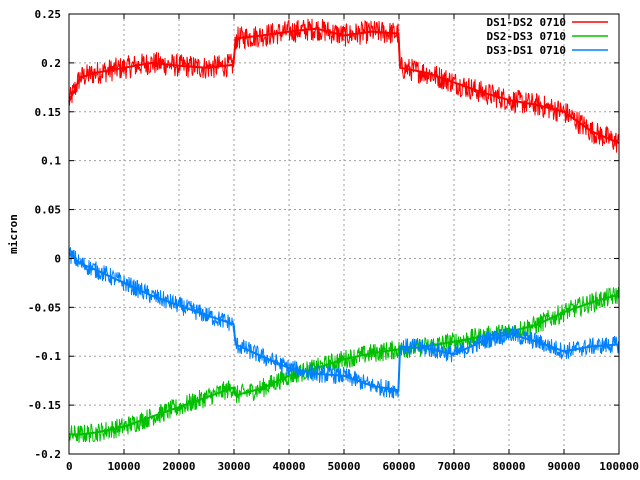 The width and height of the screenshot is (640, 480). What do you see at coordinates (13, 234) in the screenshot?
I see `y-axis-label: micron` at bounding box center [13, 234].